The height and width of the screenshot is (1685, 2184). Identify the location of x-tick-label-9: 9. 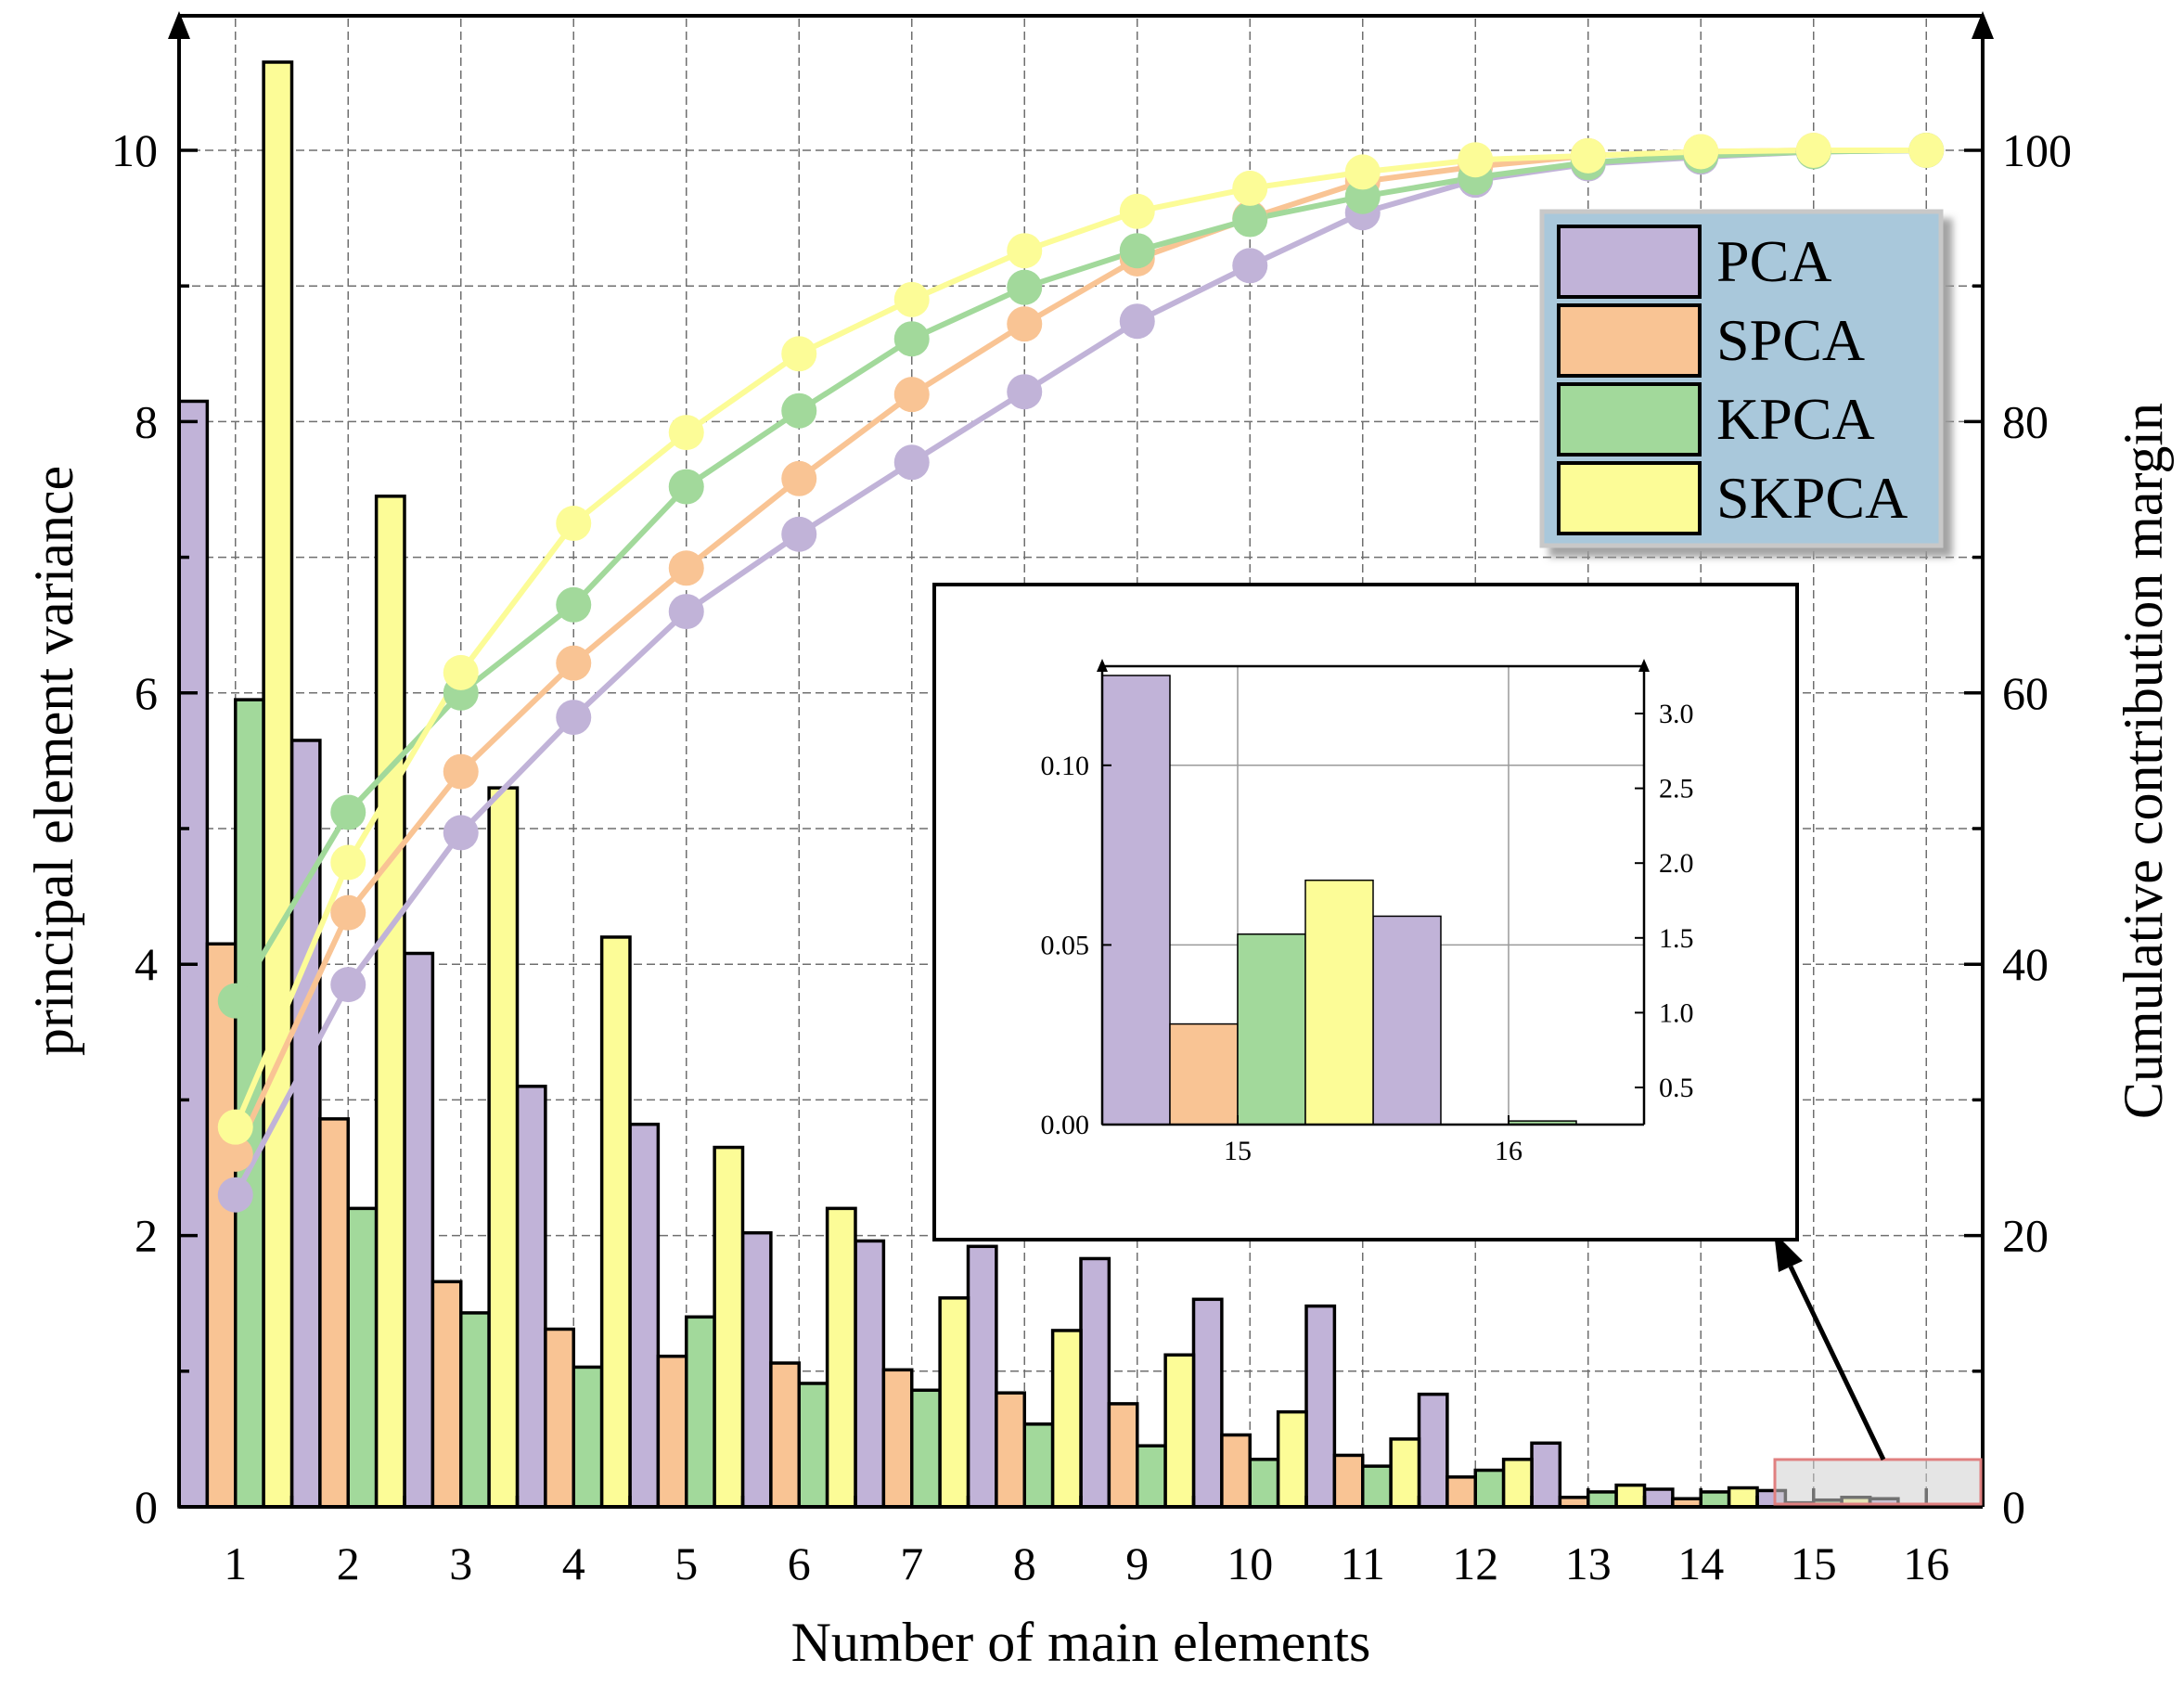
(1137, 1563).